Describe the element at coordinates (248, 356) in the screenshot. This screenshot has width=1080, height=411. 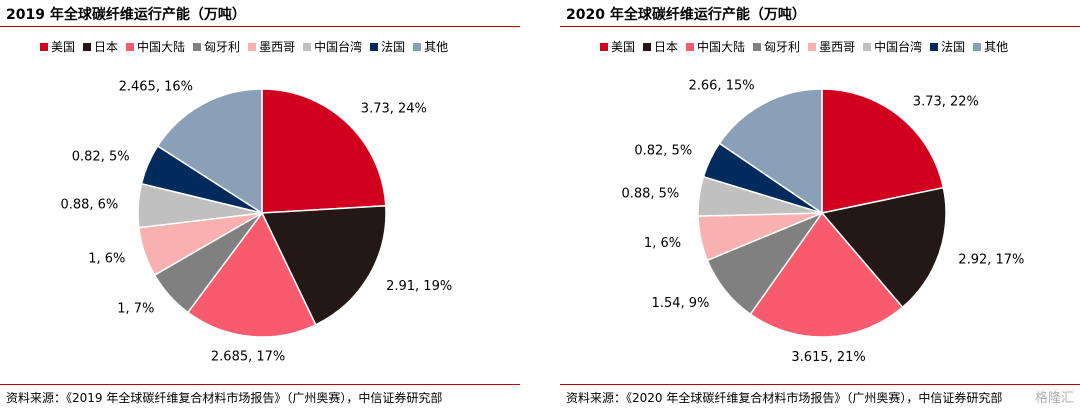
I see `slice-data-label: 2.685, 17%` at that location.